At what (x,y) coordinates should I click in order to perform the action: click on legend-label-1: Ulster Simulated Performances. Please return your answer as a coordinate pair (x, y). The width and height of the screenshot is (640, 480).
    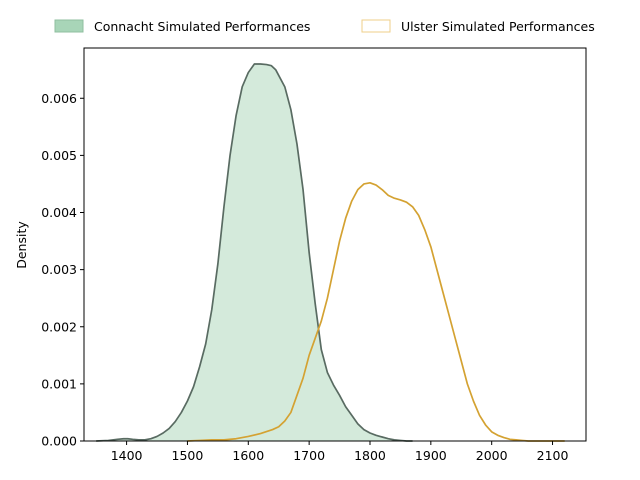
    Looking at the image, I should click on (498, 26).